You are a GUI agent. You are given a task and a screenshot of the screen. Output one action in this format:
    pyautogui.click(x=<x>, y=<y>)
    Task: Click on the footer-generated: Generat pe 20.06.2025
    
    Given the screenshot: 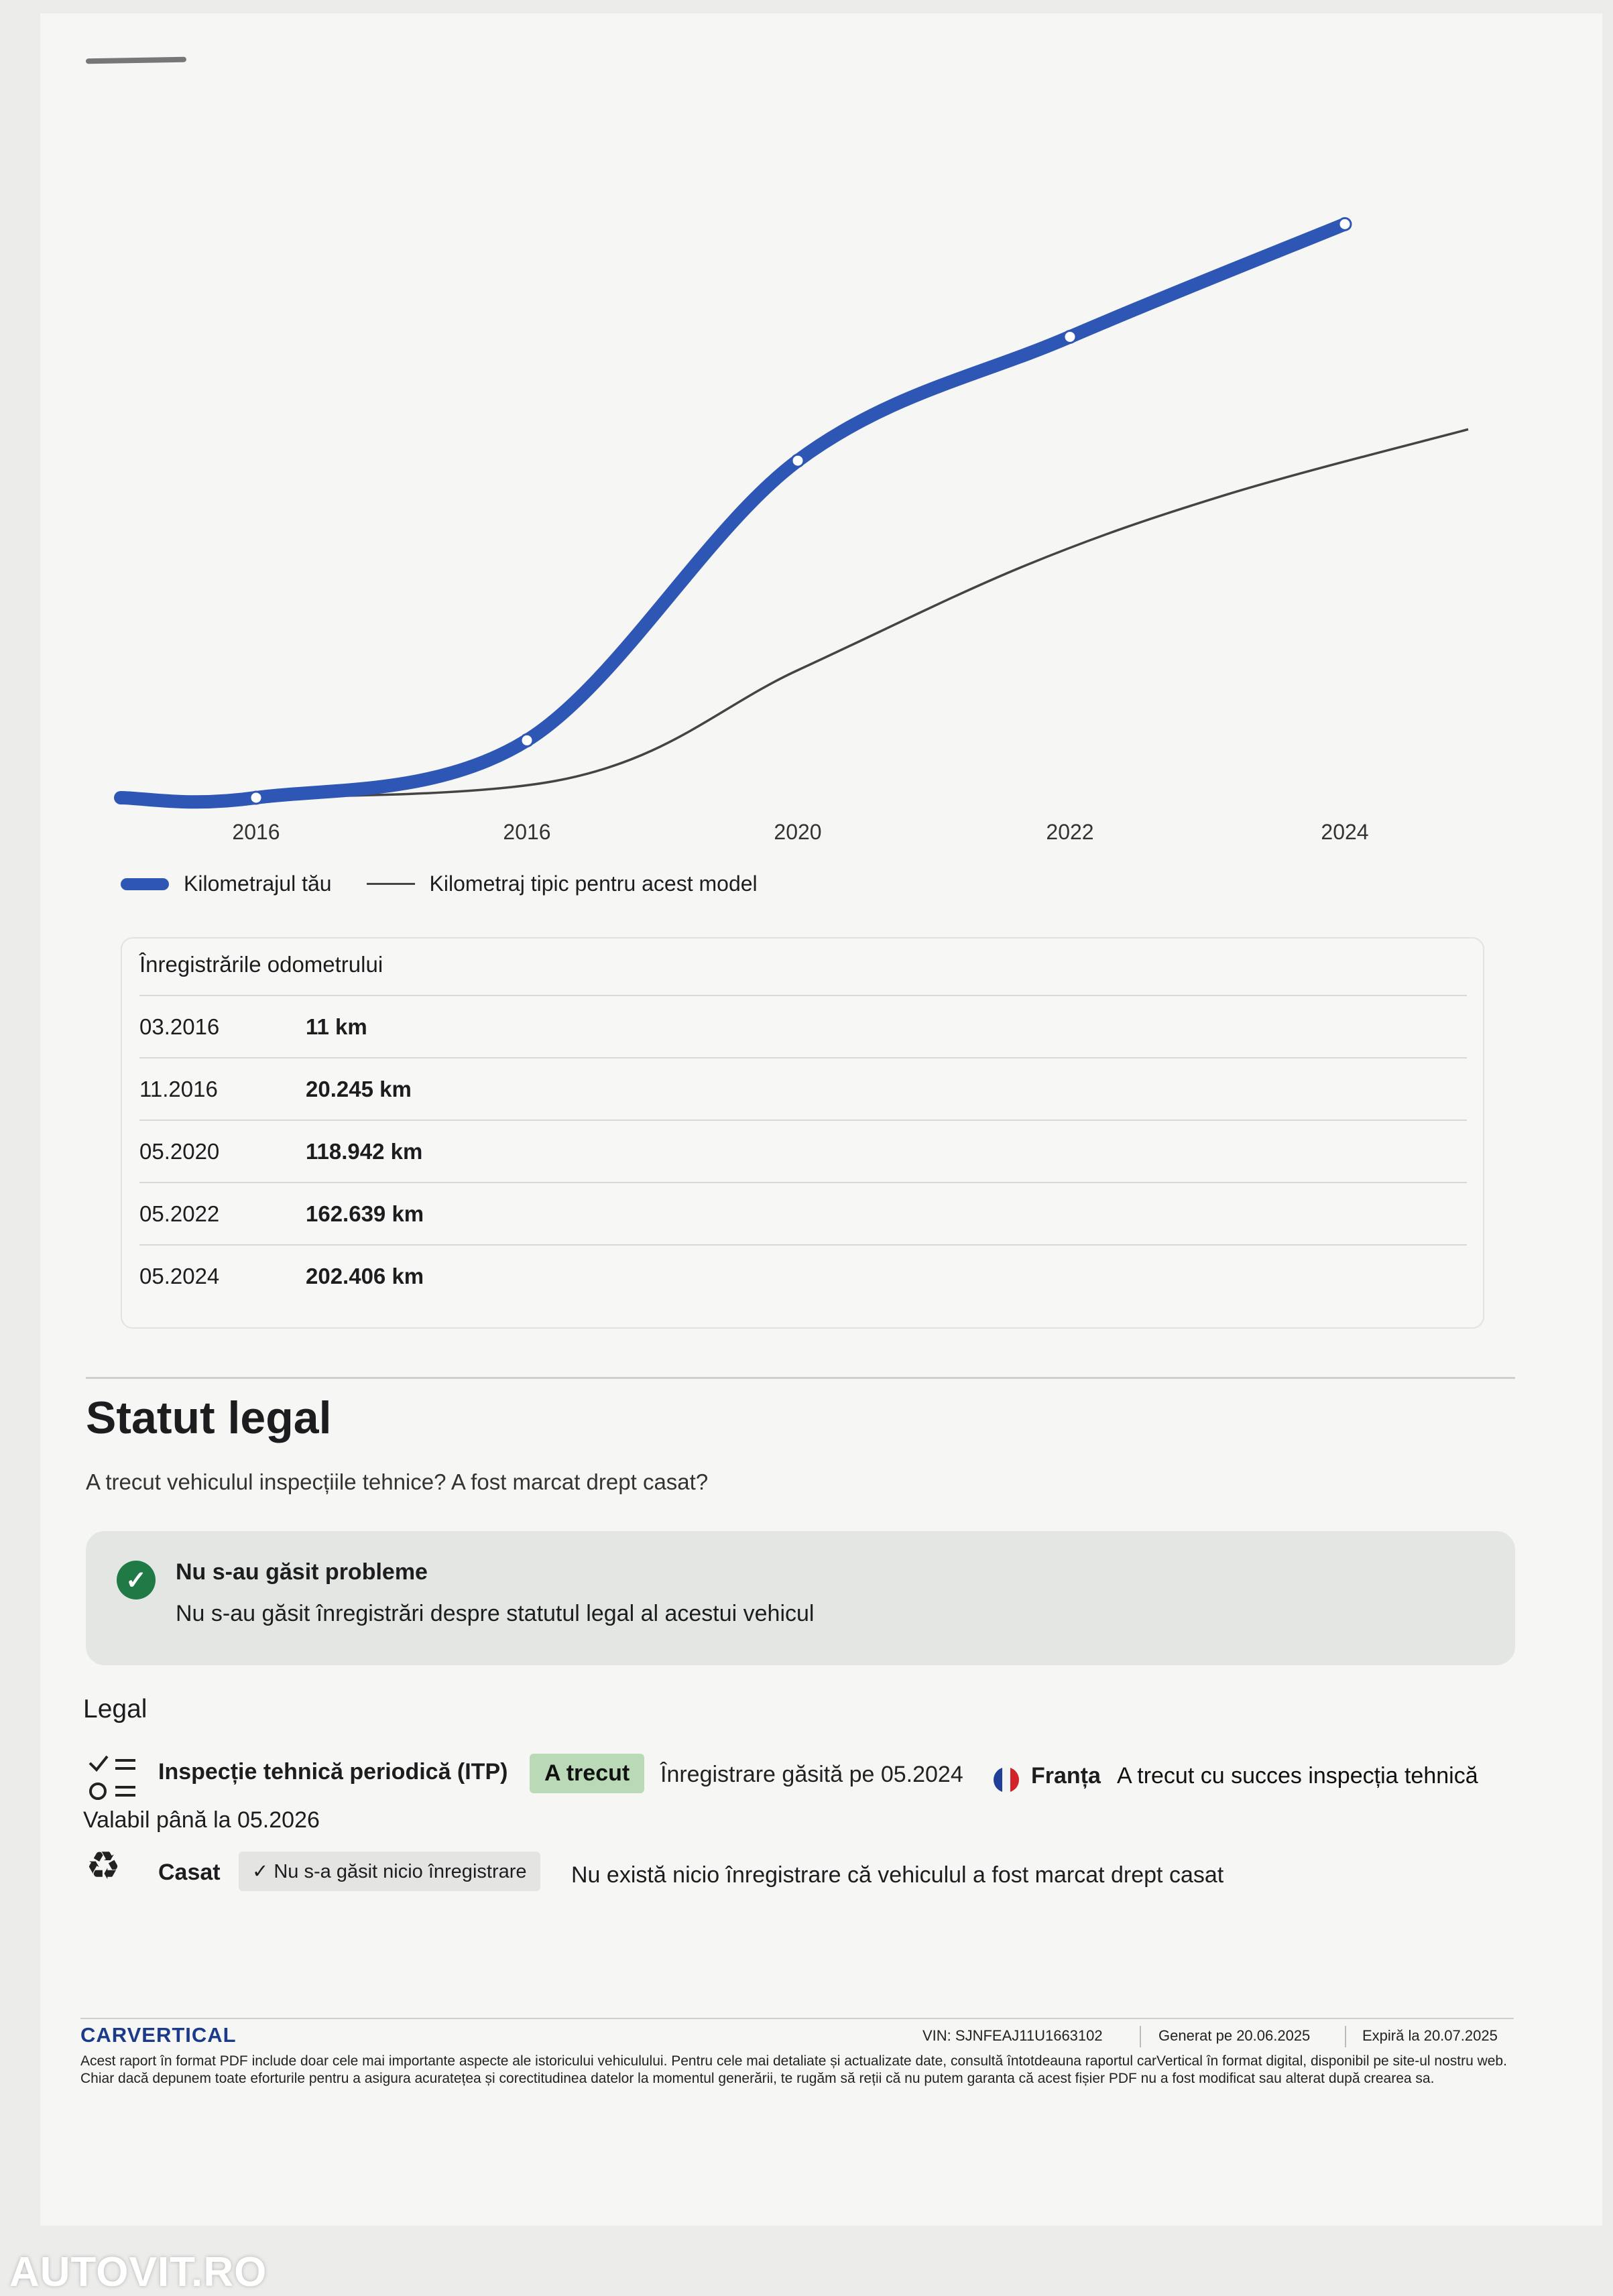 What is the action you would take?
    pyautogui.click(x=1234, y=2035)
    